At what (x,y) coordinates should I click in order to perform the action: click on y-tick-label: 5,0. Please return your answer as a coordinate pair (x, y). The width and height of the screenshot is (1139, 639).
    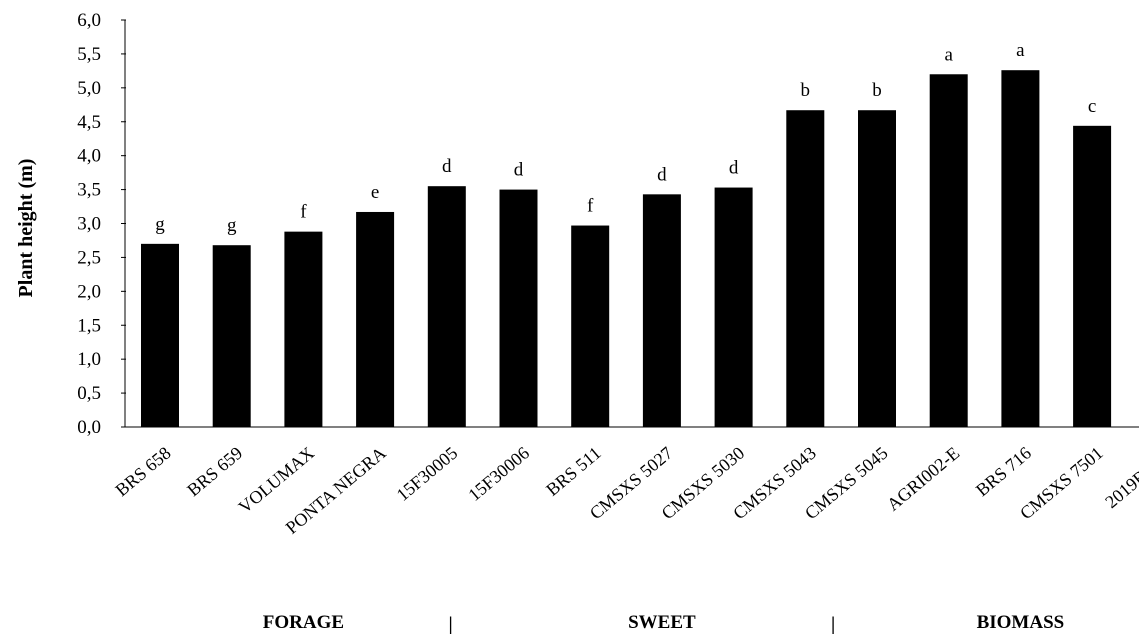
    Looking at the image, I should click on (89, 88).